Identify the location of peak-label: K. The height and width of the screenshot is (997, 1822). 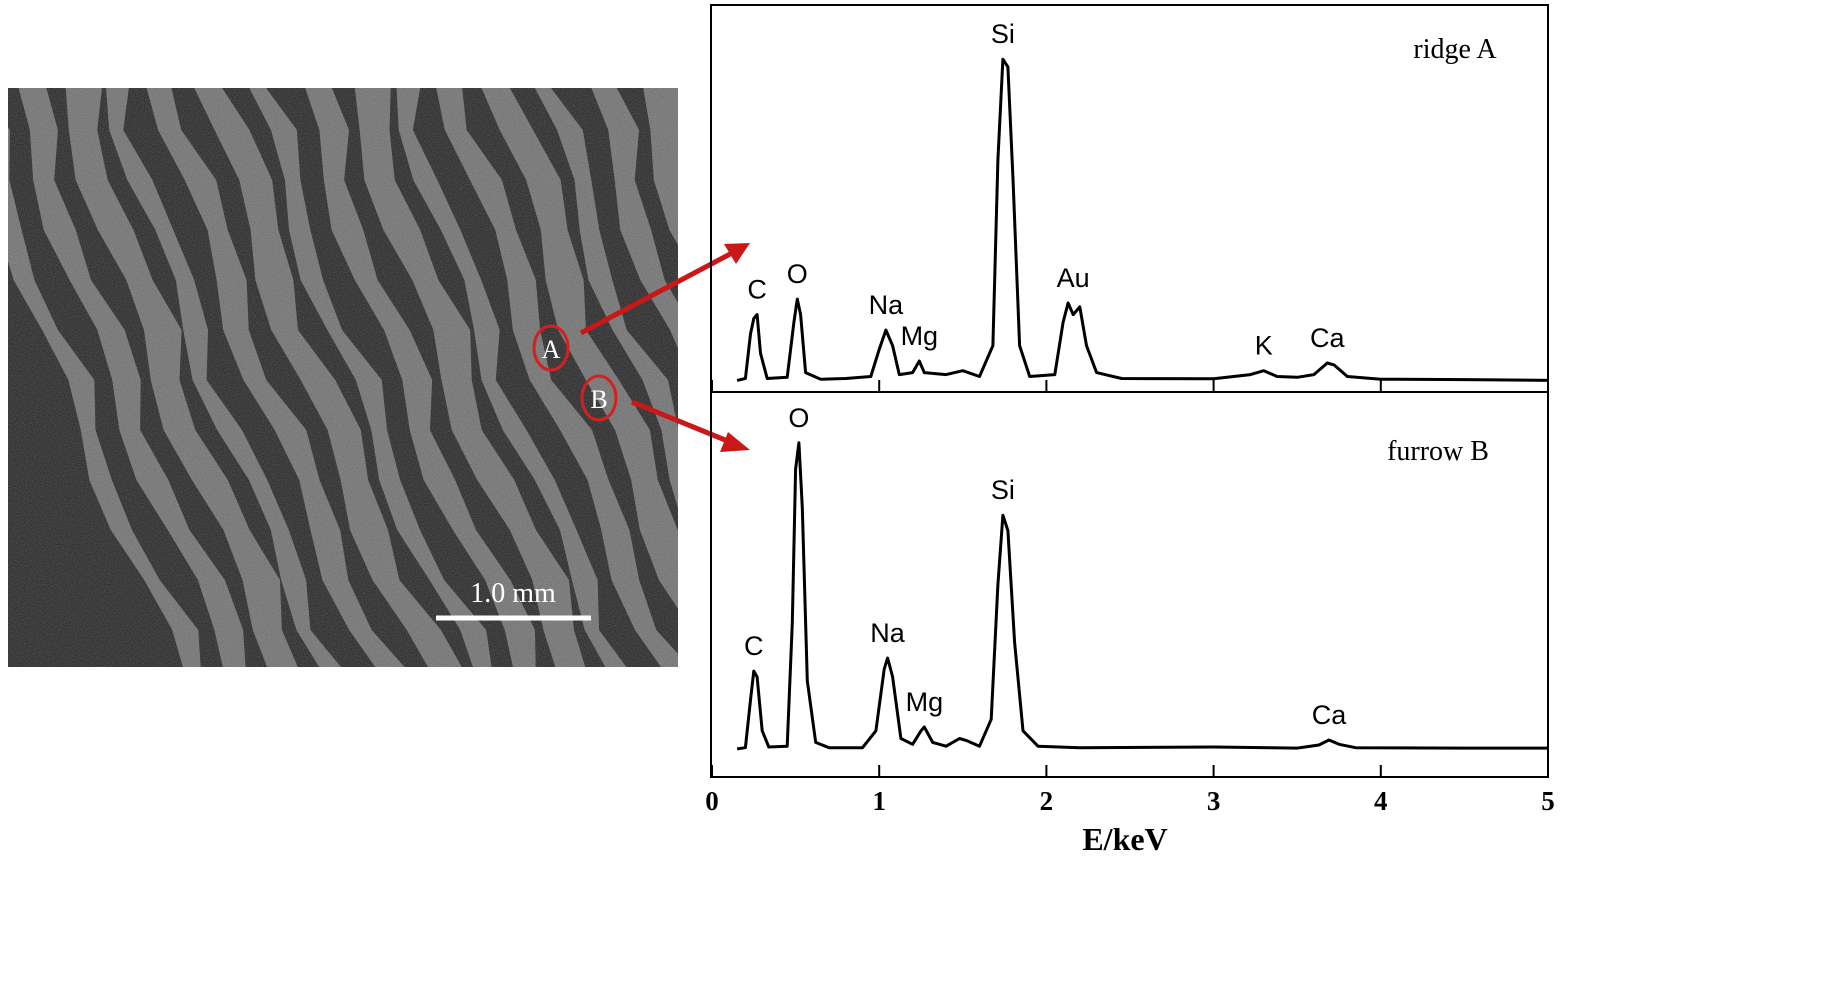
(1264, 346).